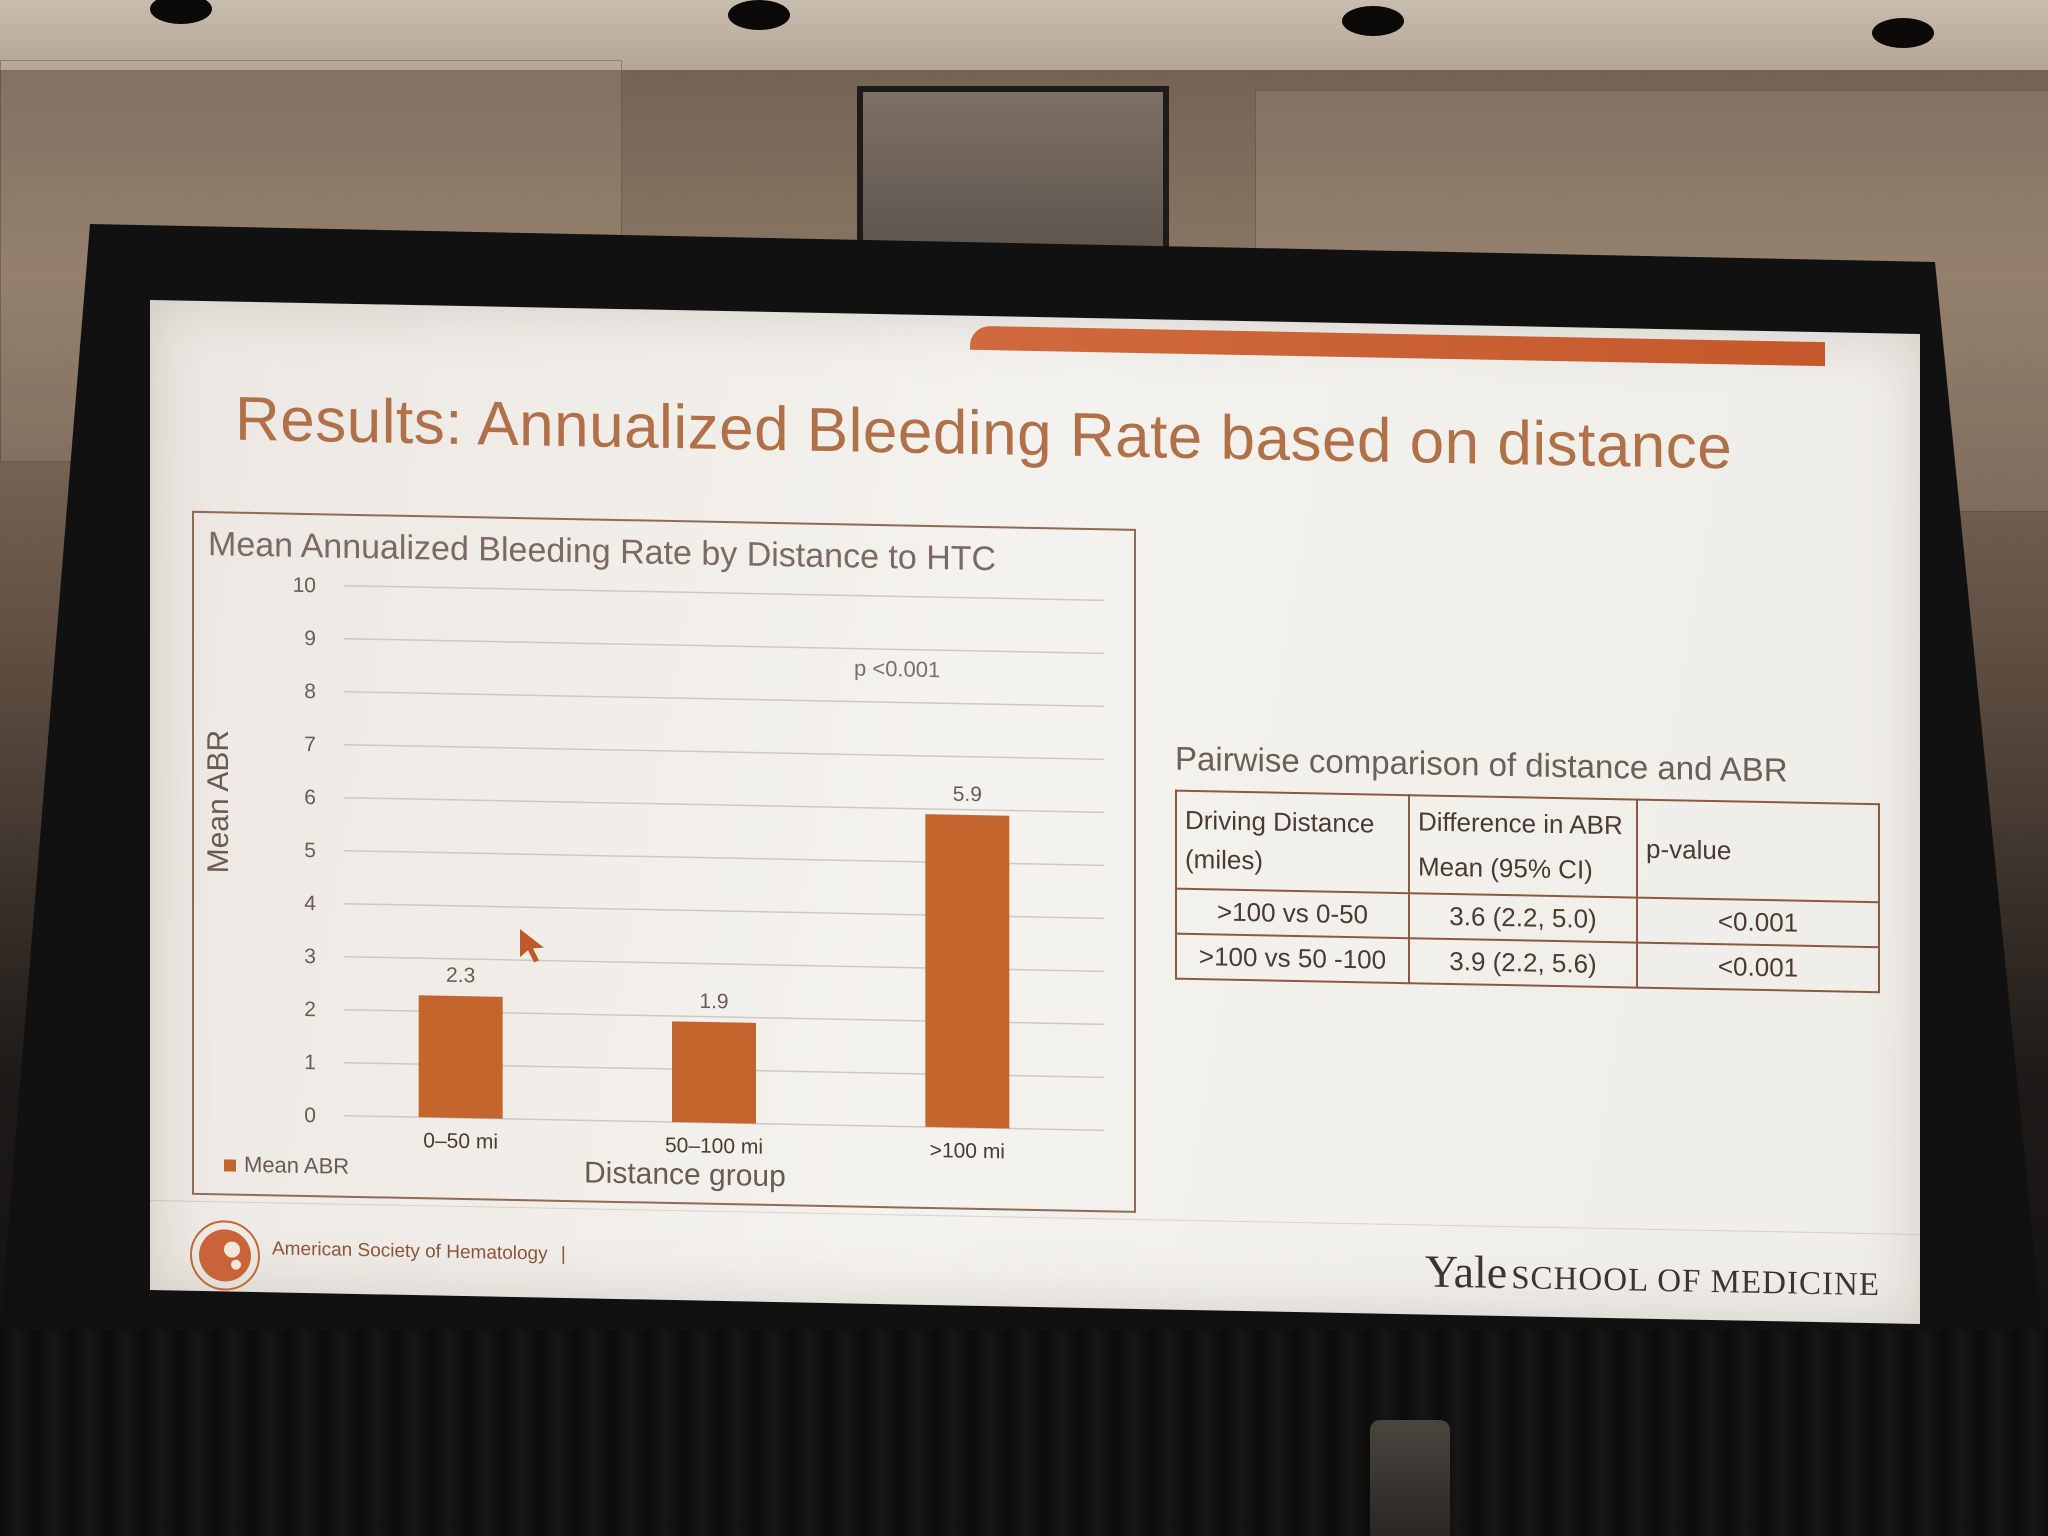 This screenshot has width=2048, height=1536. I want to click on footer-ash: American Society of Hematology |, so click(419, 1252).